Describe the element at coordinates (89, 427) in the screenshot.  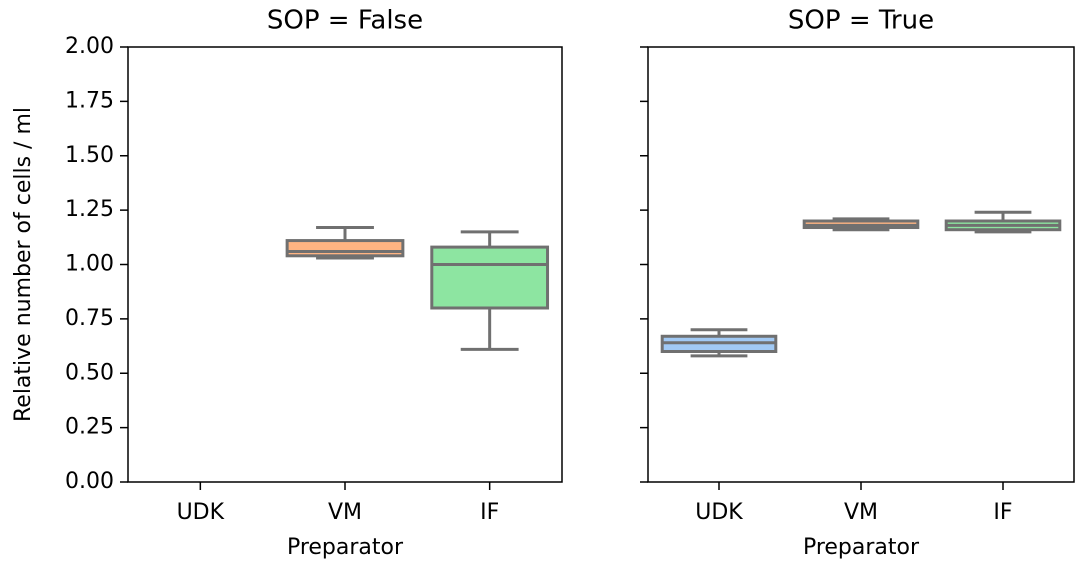
I see `y-tick-label: 0.25` at that location.